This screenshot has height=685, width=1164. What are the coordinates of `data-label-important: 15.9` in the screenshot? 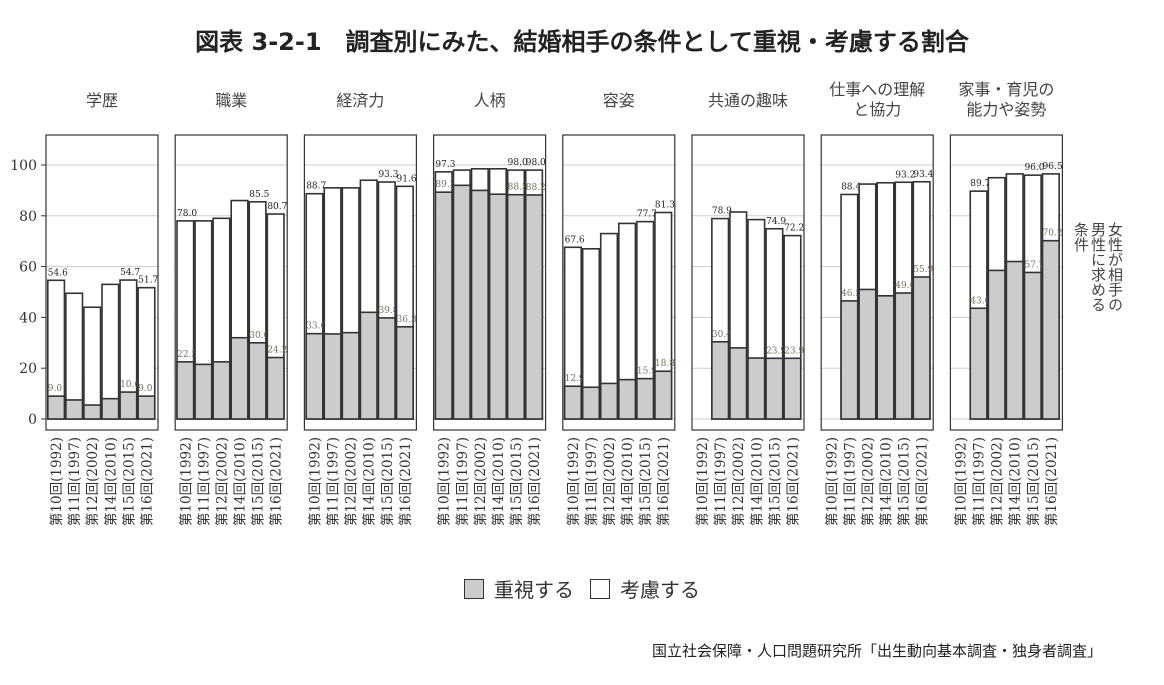 It's located at (647, 372).